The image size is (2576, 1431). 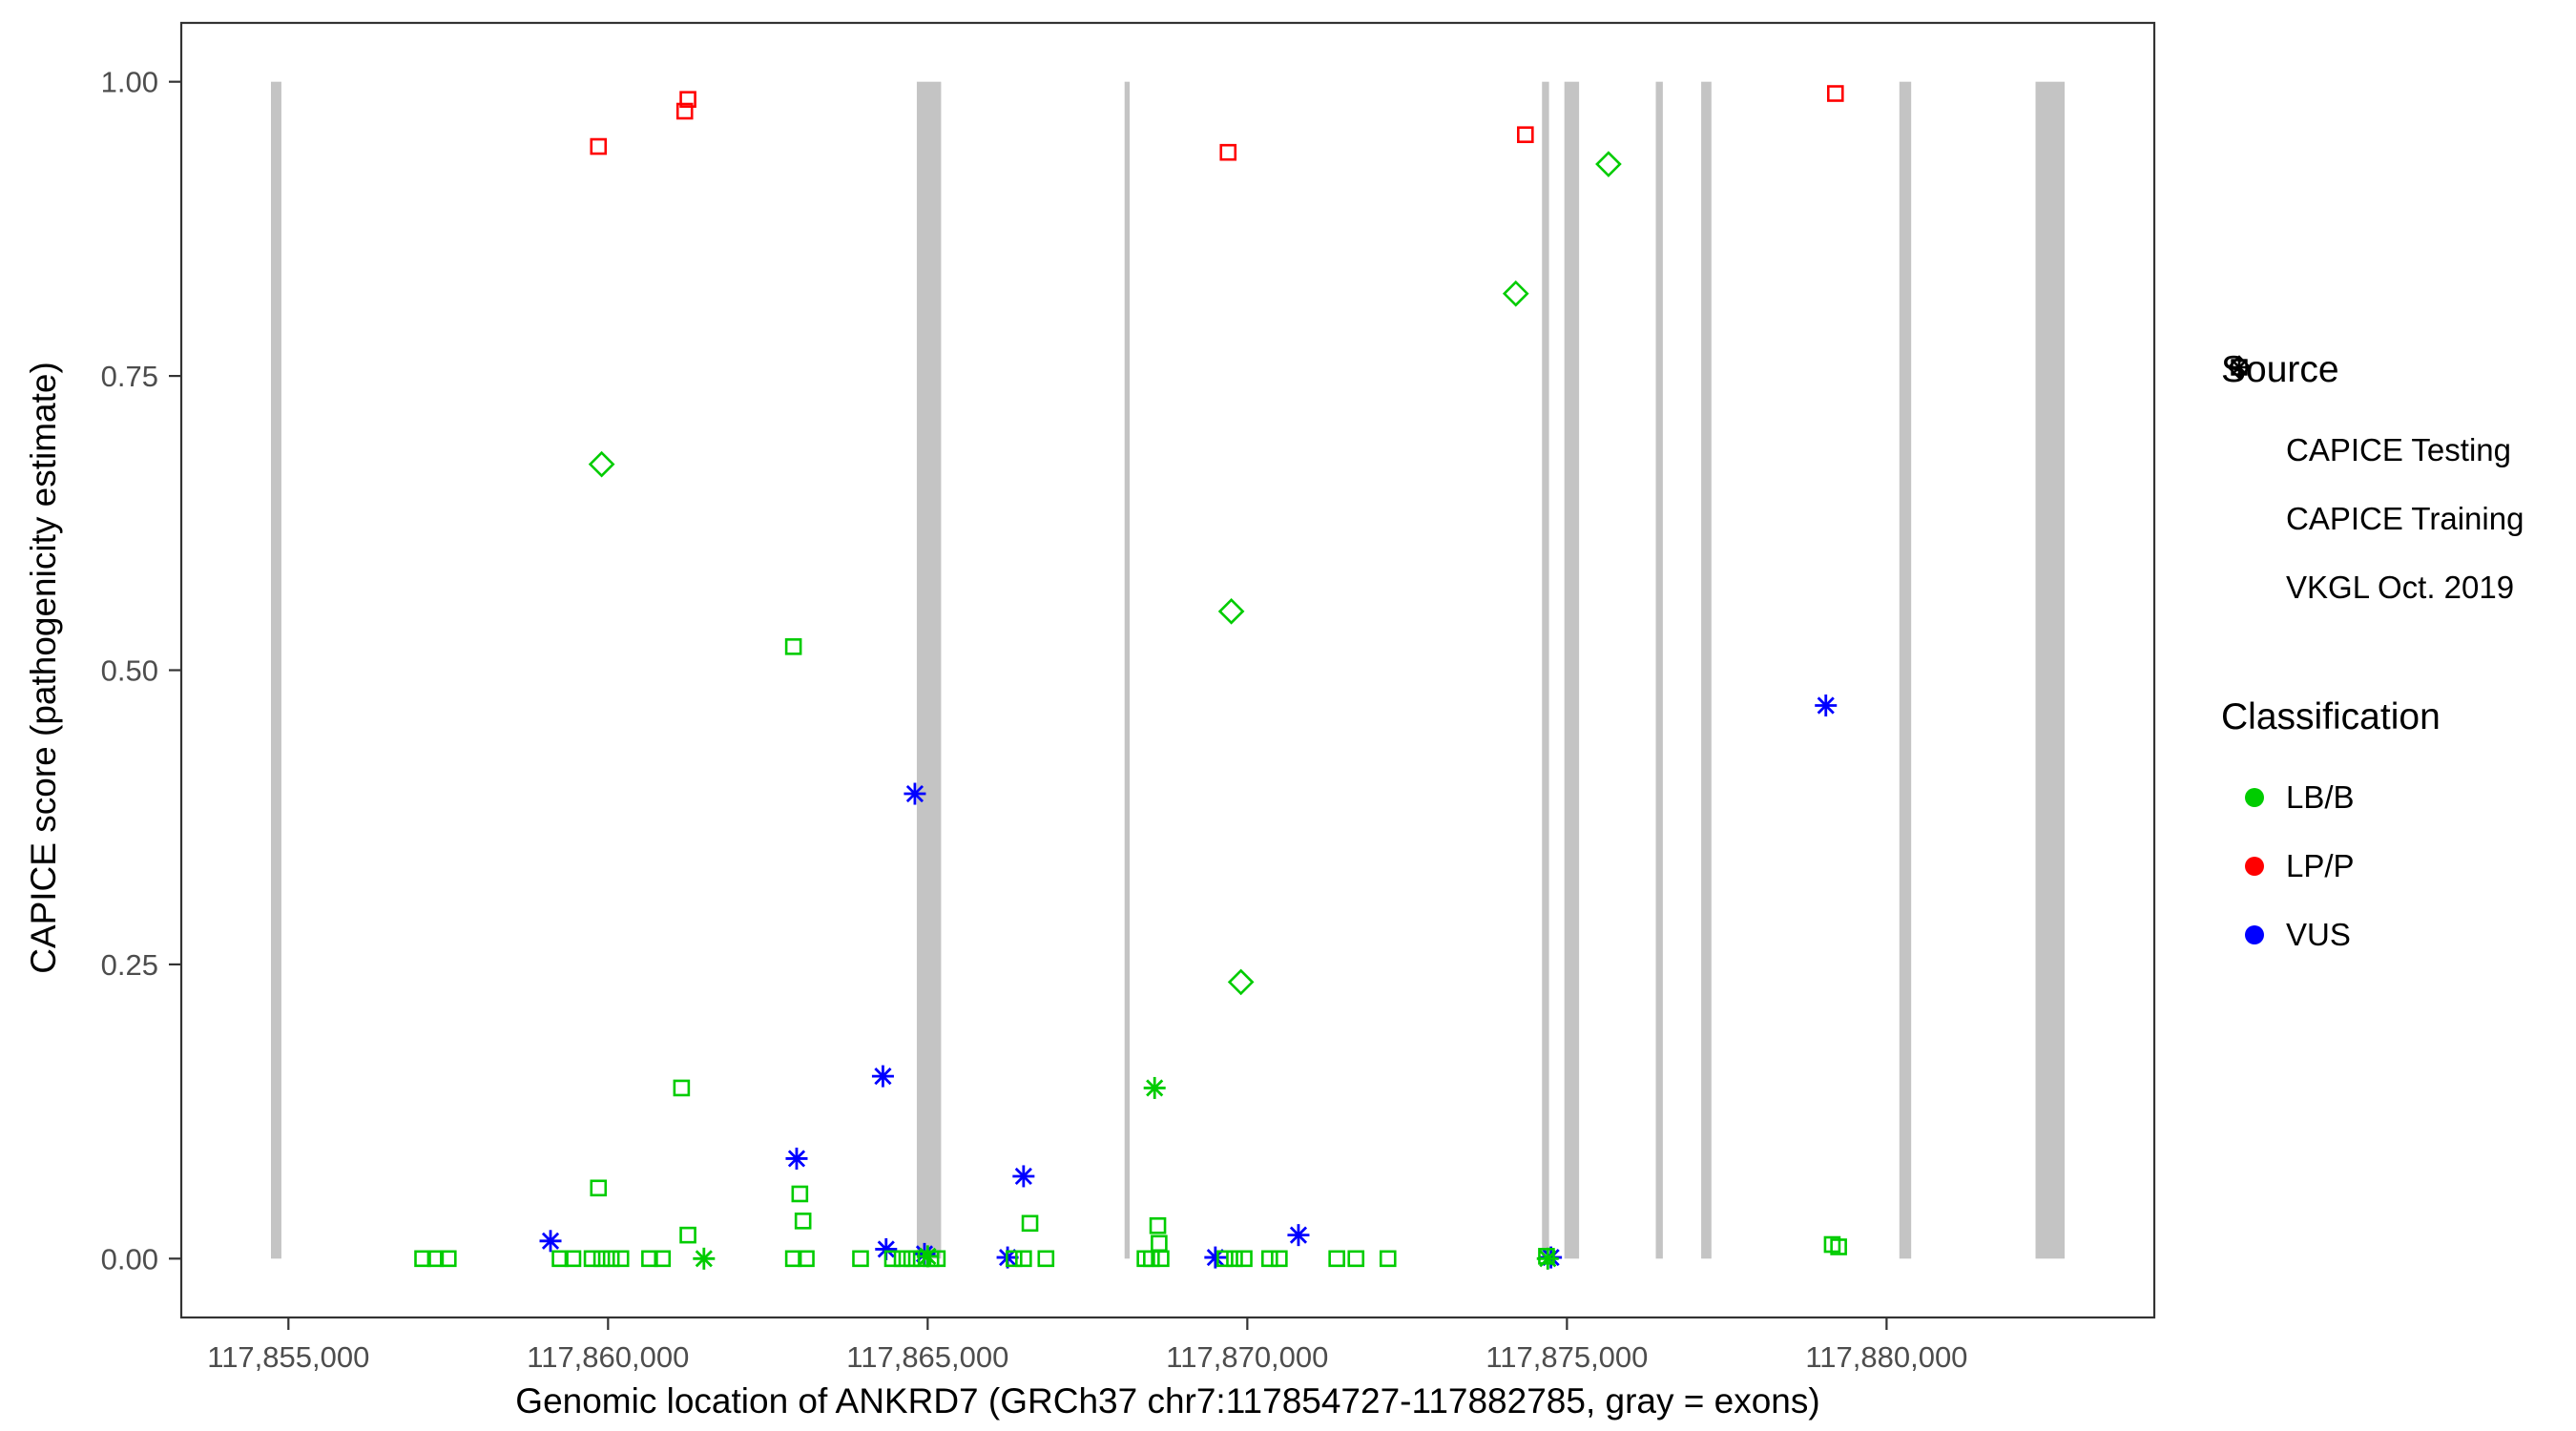 I want to click on y-axis-title: CAPICE score (pathogenicity estimate), so click(x=43, y=668).